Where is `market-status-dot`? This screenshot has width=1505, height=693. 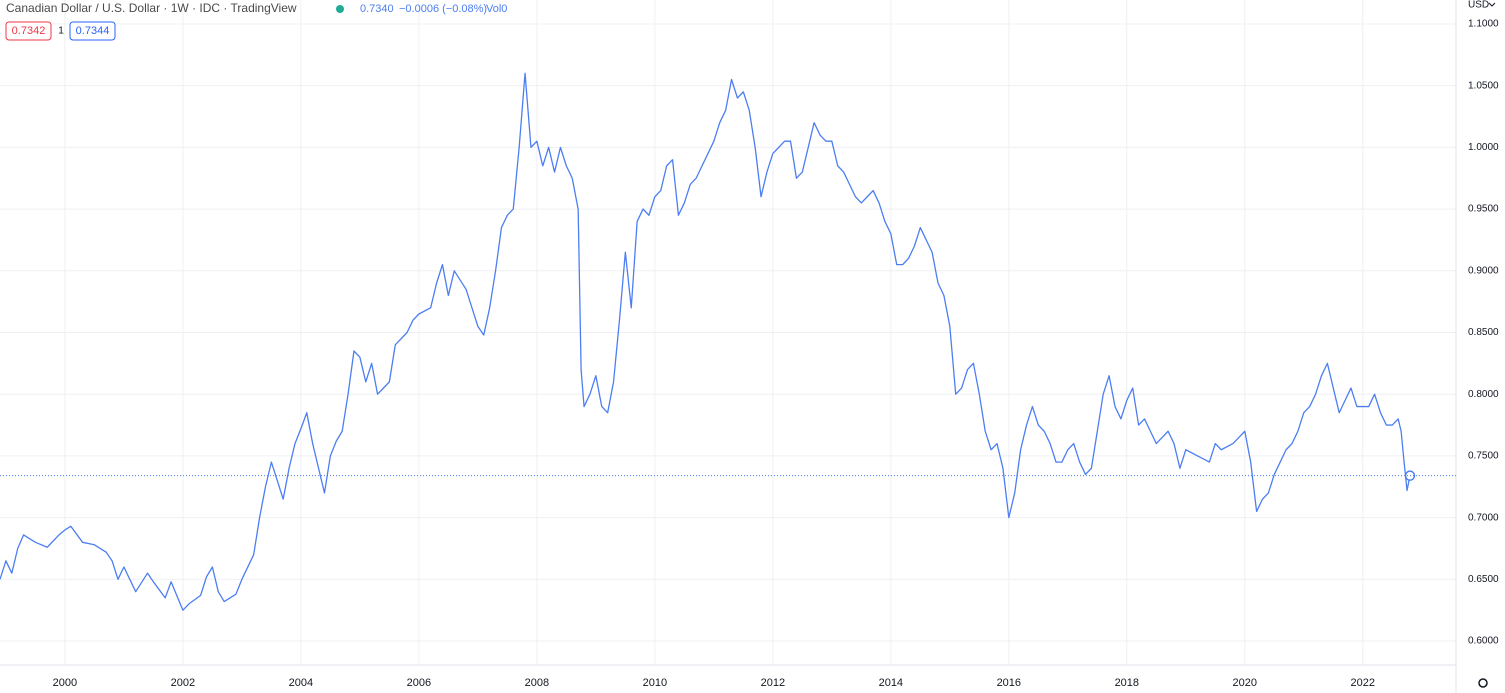 market-status-dot is located at coordinates (340, 9).